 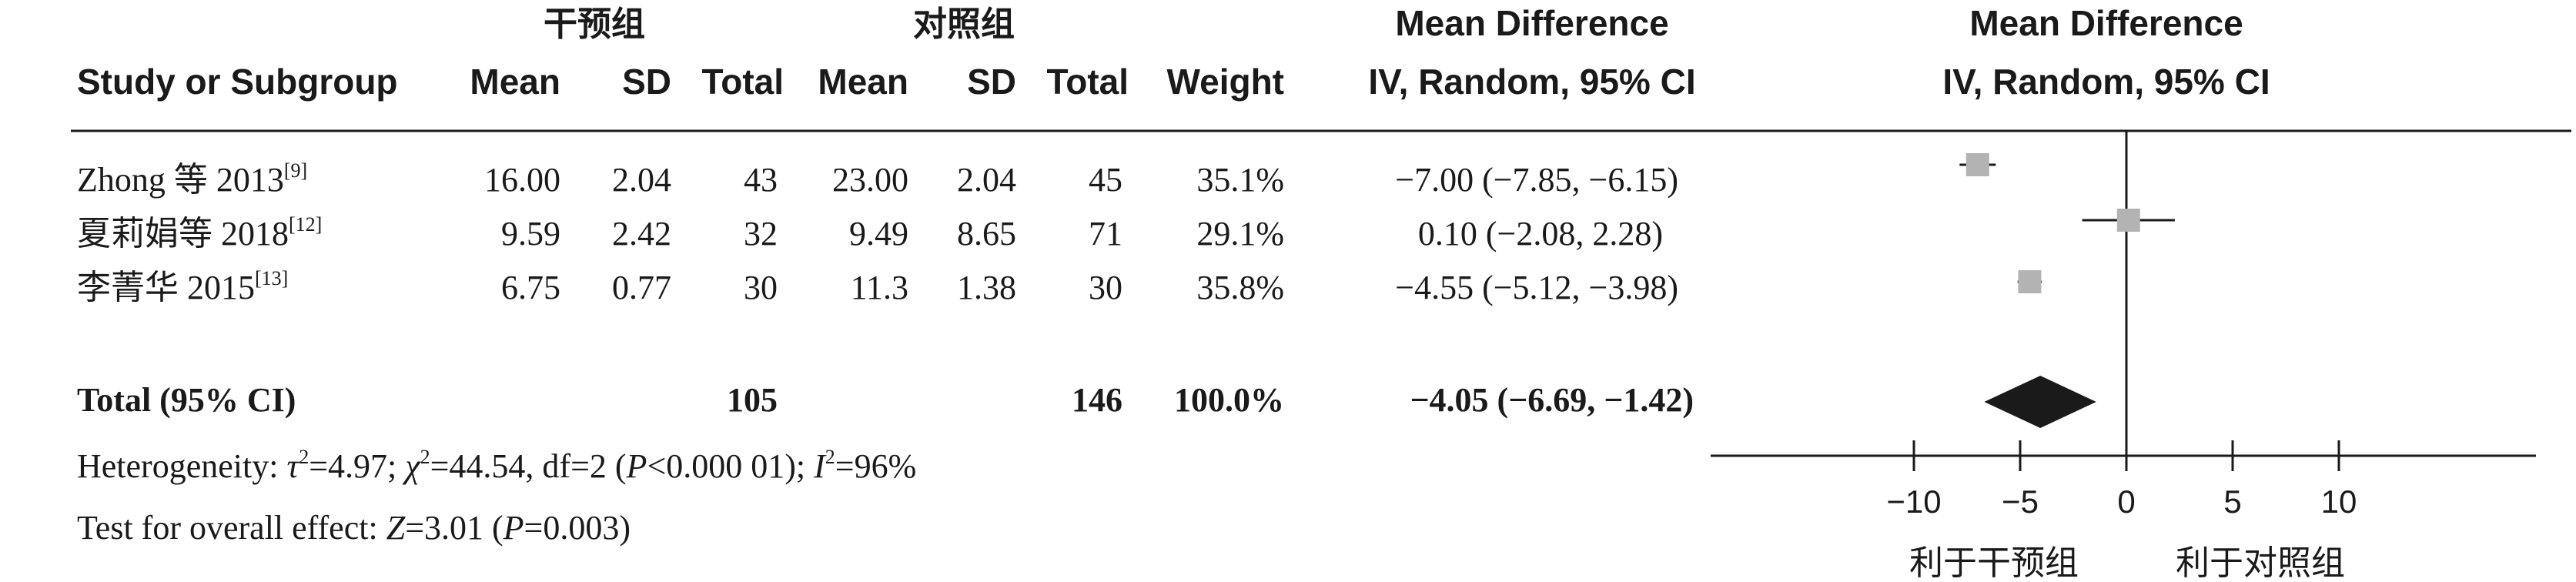 I want to click on md-ci: 0.10 (−2.08, 2.28), so click(x=1540, y=234).